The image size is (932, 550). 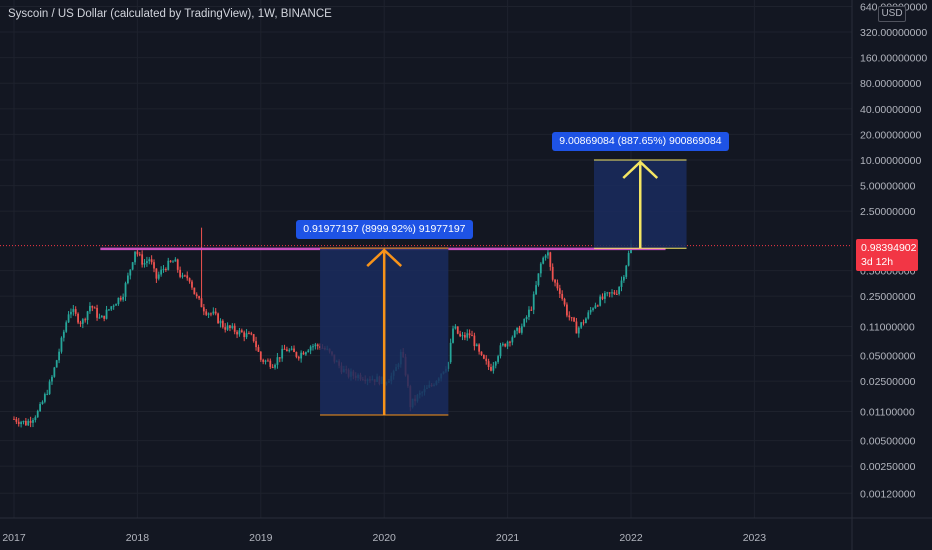 I want to click on price-tick-label: 0.01100000, so click(x=887, y=412).